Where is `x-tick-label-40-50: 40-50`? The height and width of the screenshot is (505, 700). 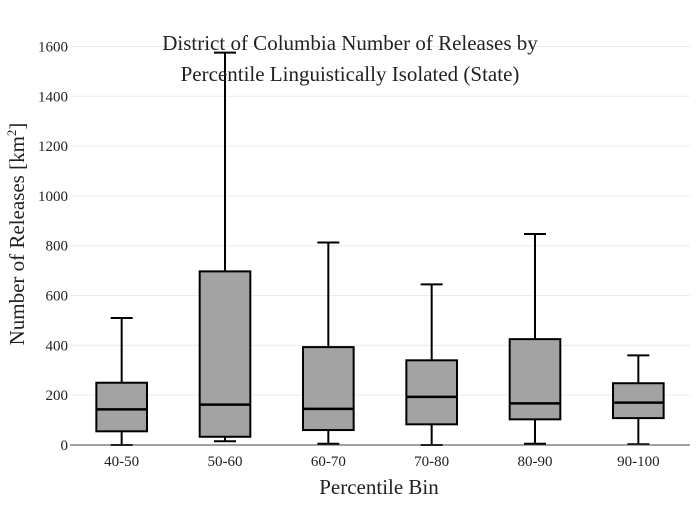
x-tick-label-40-50: 40-50 is located at coordinates (121, 462).